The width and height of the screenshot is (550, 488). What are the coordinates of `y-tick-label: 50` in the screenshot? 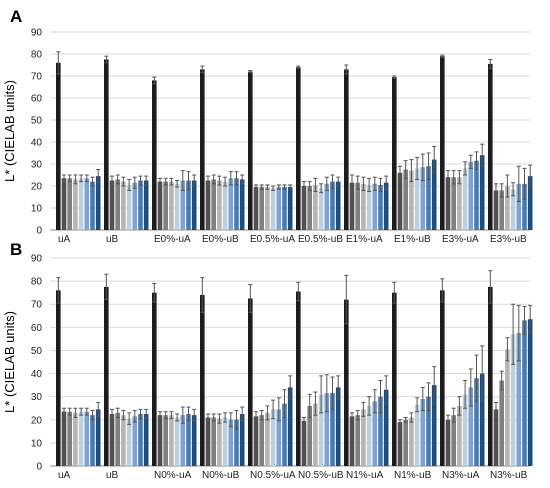 It's located at (37, 121).